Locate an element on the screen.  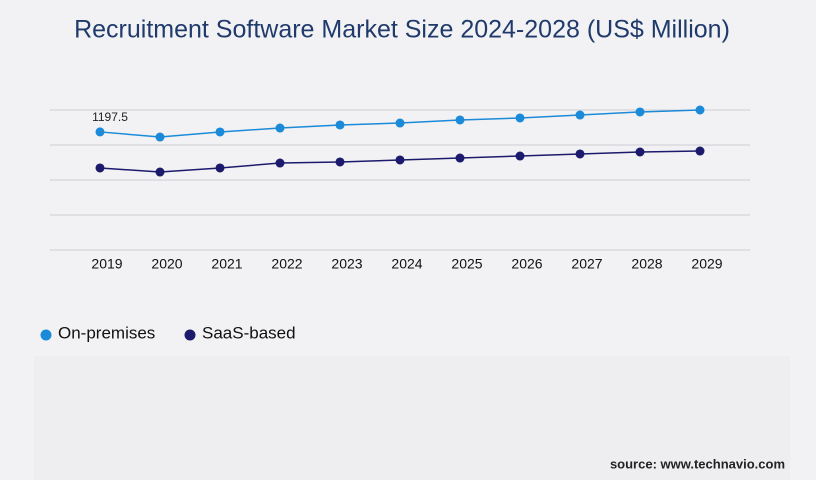
data-label: 1197.5 is located at coordinates (110, 117).